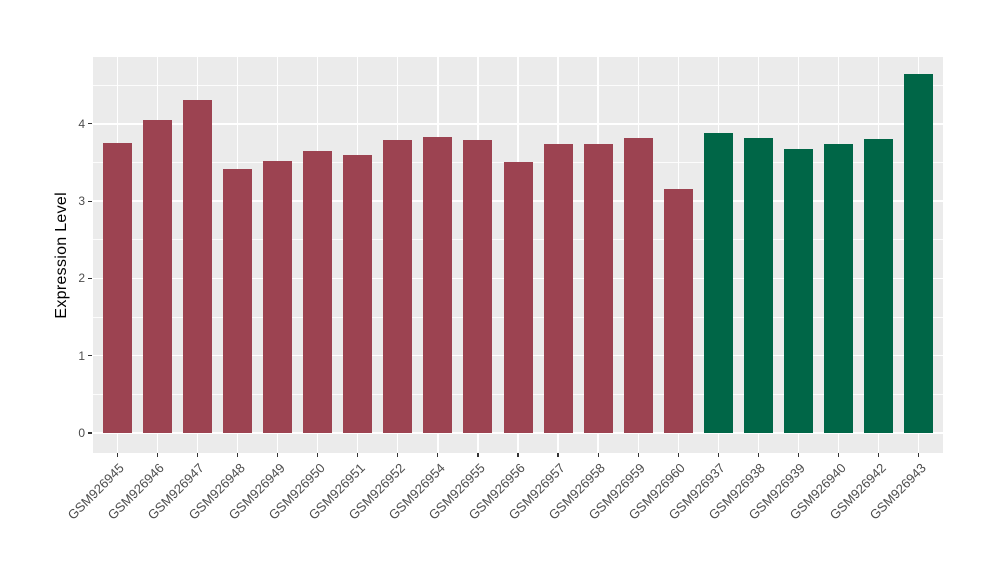  I want to click on bar-GSM926955, so click(478, 286).